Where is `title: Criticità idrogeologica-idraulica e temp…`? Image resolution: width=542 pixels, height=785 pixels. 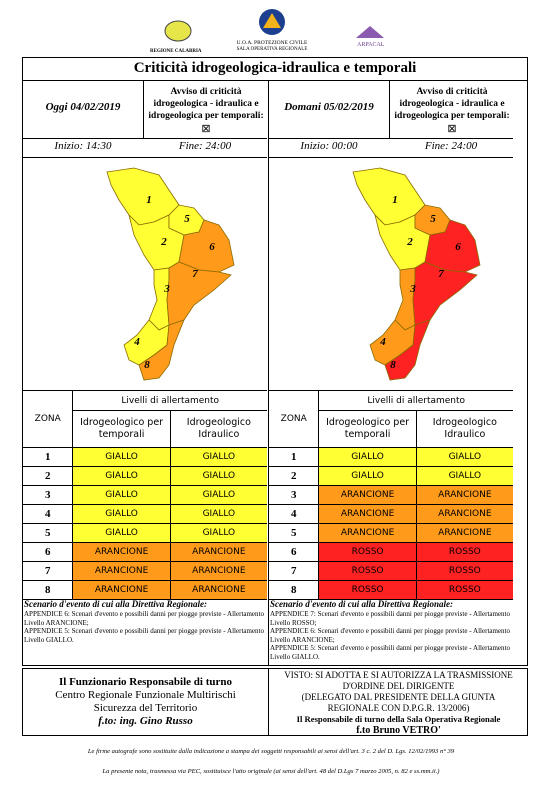 title: Criticità idrogeologica-idraulica e temp… is located at coordinates (275, 68).